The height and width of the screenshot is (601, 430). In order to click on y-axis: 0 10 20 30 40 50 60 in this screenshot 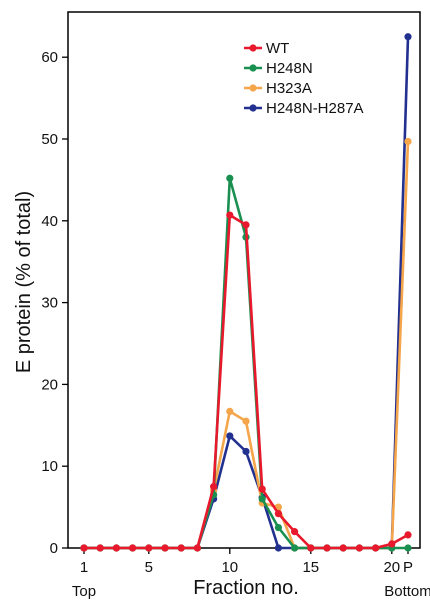, I will do `click(54, 303)`.